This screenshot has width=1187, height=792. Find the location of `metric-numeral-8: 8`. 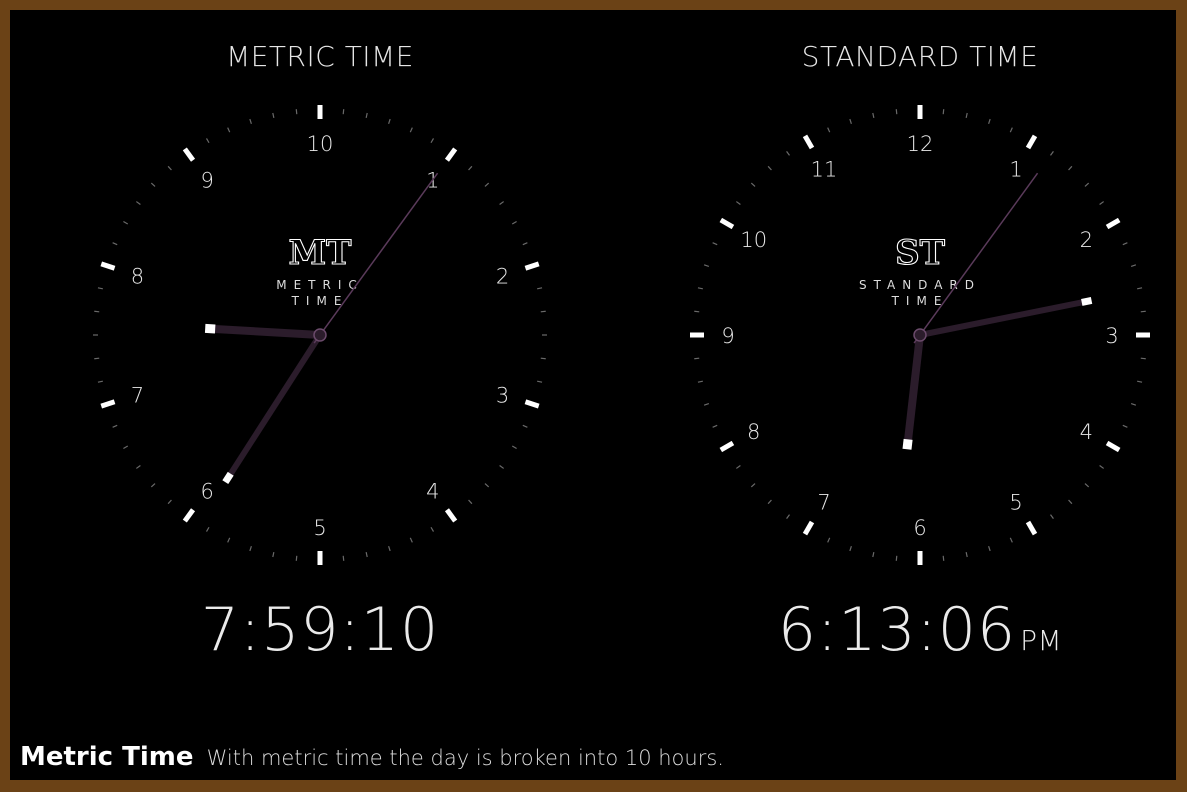

metric-numeral-8: 8 is located at coordinates (137, 277).